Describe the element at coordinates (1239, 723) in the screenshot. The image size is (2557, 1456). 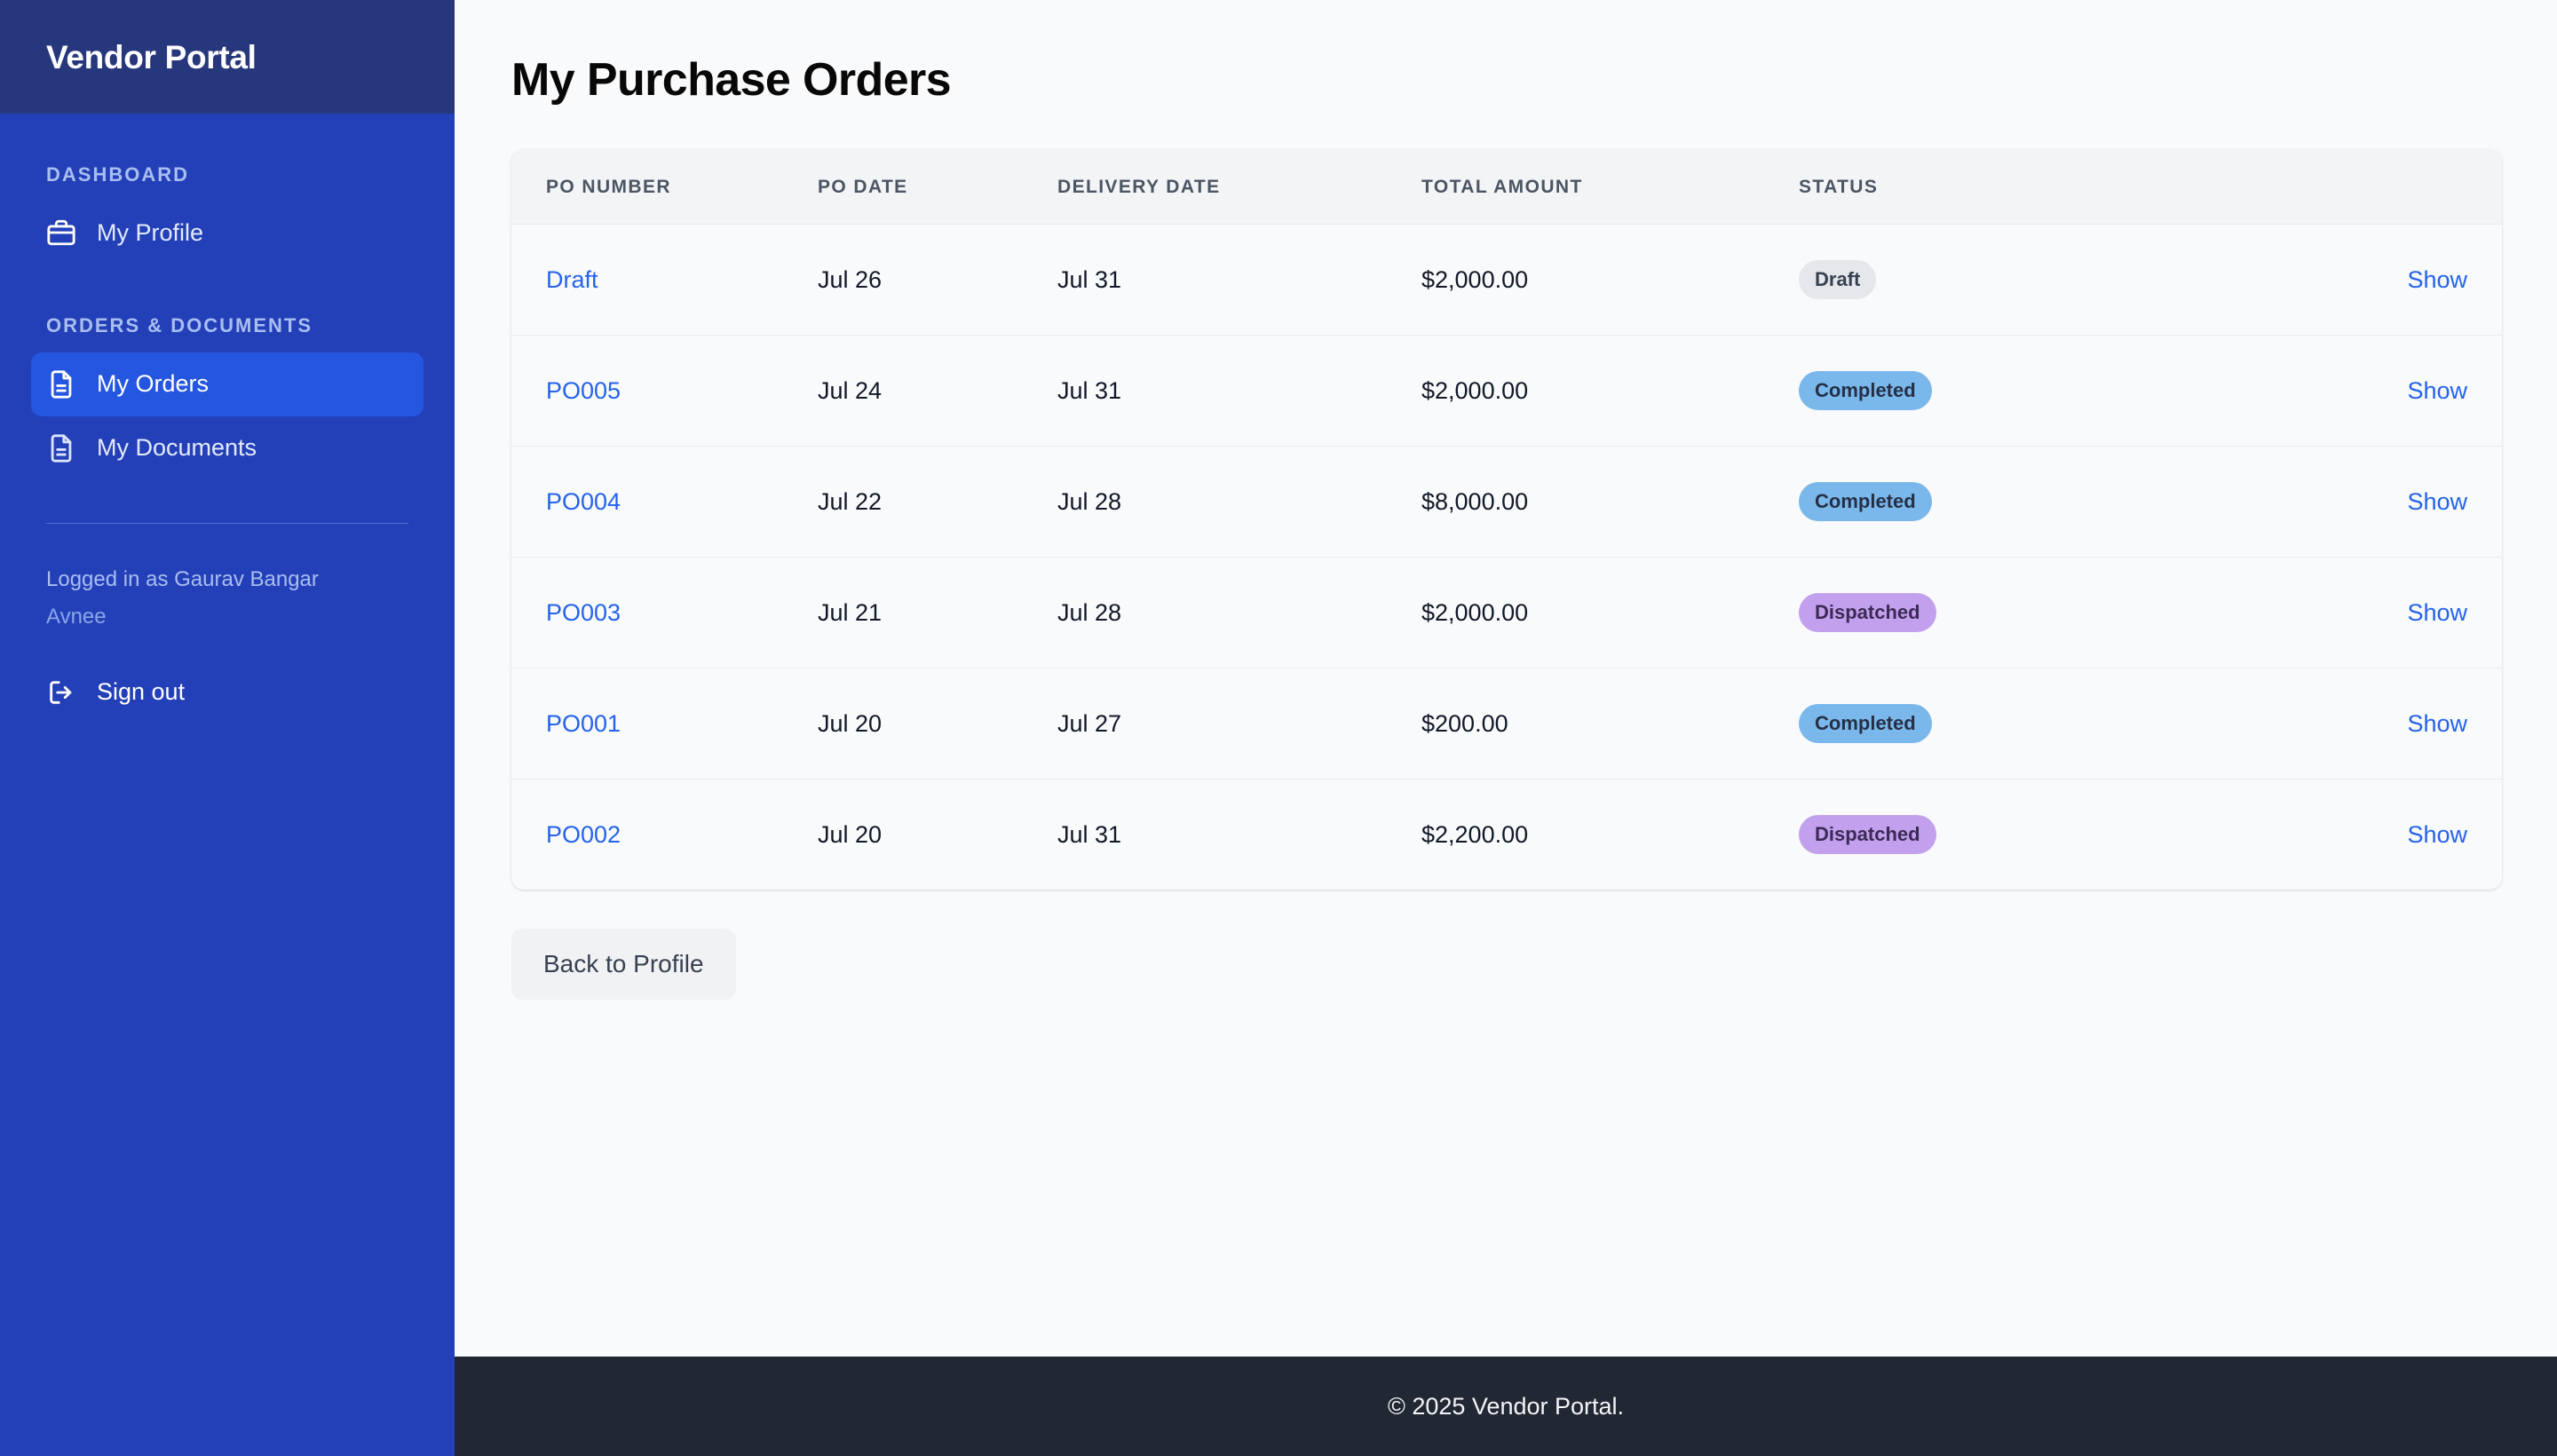
I see `cell-delivery-date: Jul 27` at that location.